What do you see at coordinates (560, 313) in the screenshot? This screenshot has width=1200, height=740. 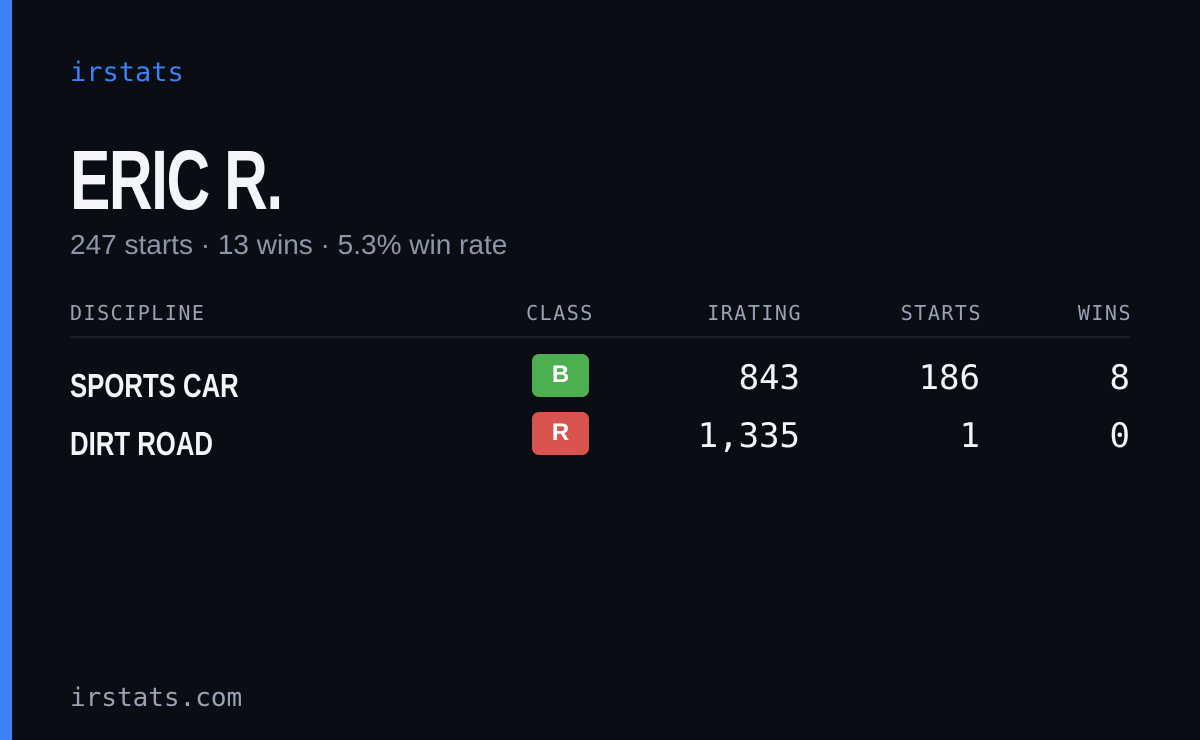 I see `column-header: CLASS` at bounding box center [560, 313].